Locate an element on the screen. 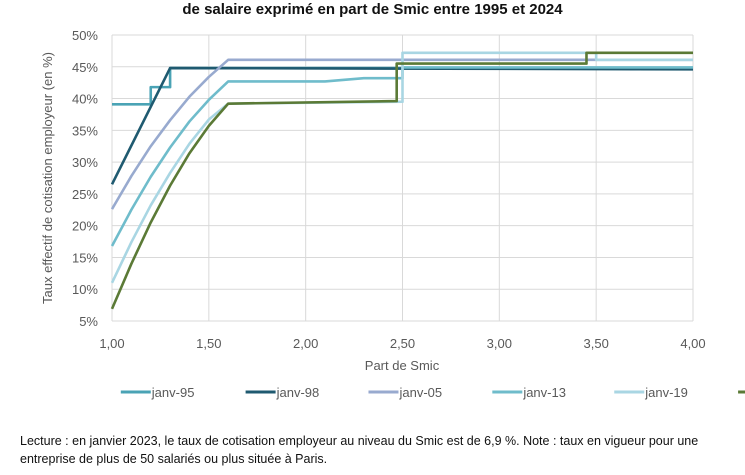 This screenshot has width=745, height=475. y-tick-label: 10% is located at coordinates (85, 289).